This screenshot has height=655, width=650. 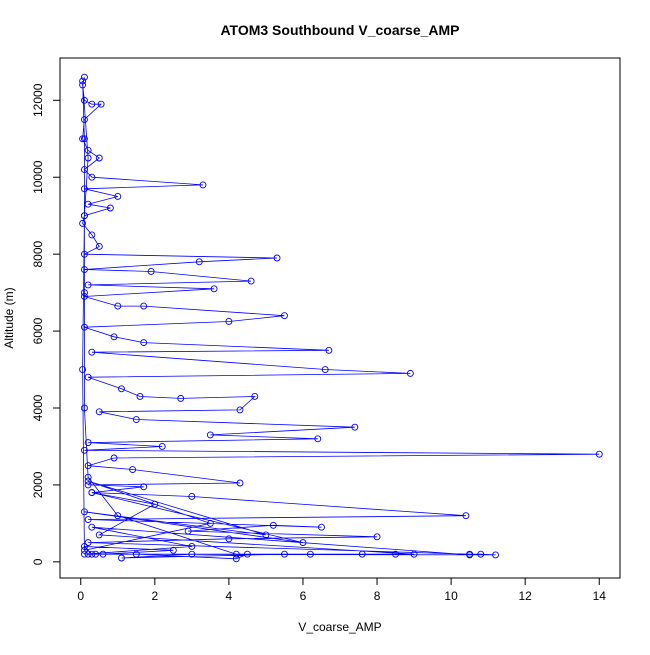 I want to click on x-tick-label: 14, so click(x=600, y=596).